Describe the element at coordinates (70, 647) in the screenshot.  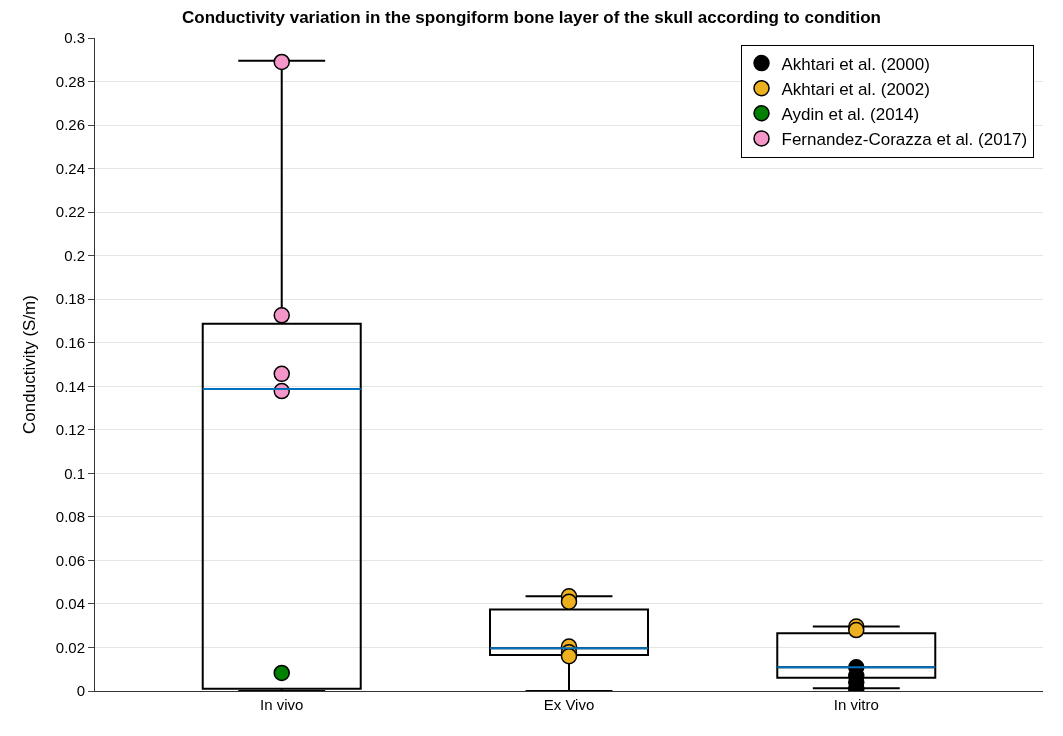
I see `y-tick-label: 0.02` at that location.